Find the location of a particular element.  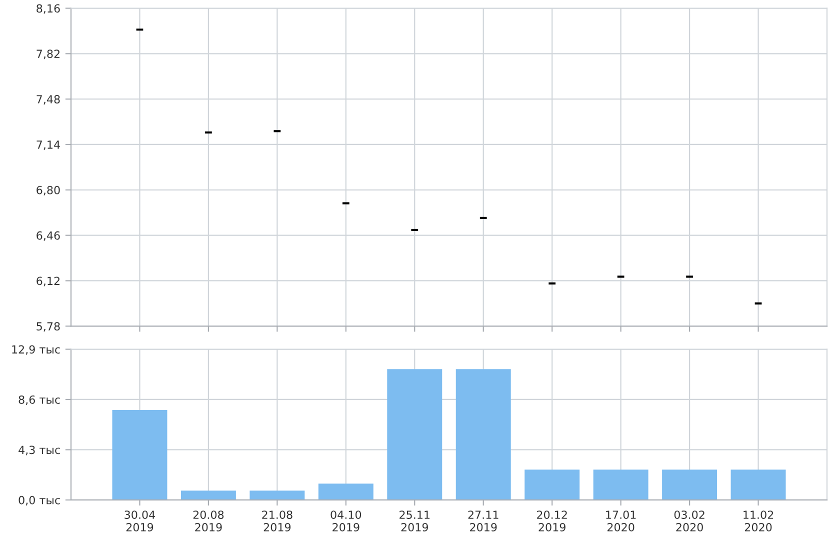

y-tick-label: 7,48 is located at coordinates (48, 100).